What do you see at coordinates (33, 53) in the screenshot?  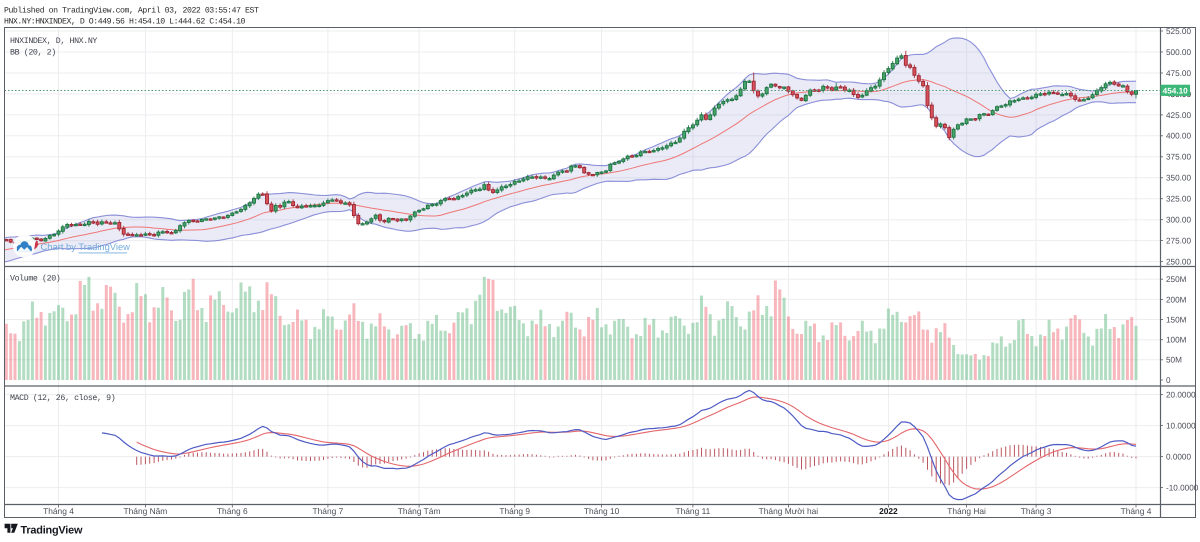 I see `svg-text: BB (20, 2)` at bounding box center [33, 53].